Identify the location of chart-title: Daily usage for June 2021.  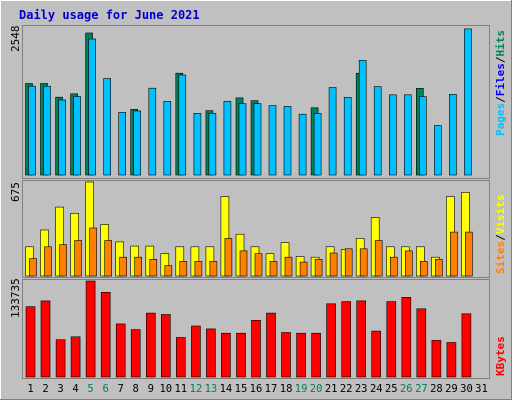
(109, 15).